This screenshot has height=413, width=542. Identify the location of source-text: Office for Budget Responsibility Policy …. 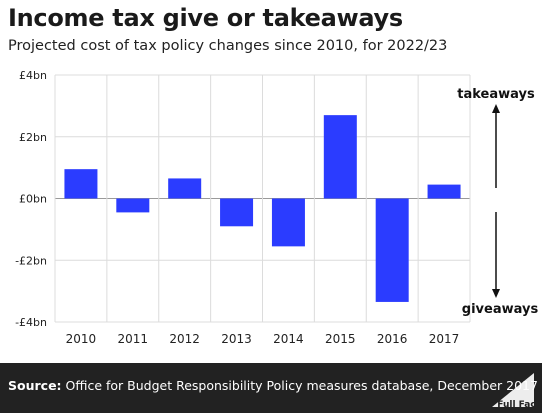
(301, 385).